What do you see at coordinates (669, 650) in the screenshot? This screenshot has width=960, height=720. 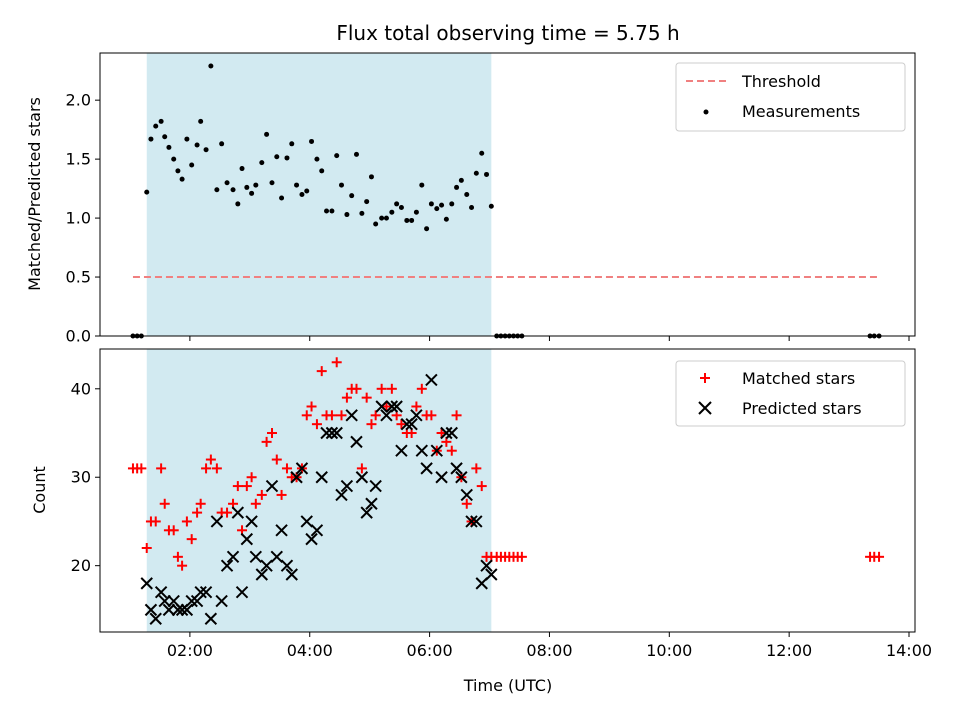 I see `x-tick-label: 10:00` at bounding box center [669, 650].